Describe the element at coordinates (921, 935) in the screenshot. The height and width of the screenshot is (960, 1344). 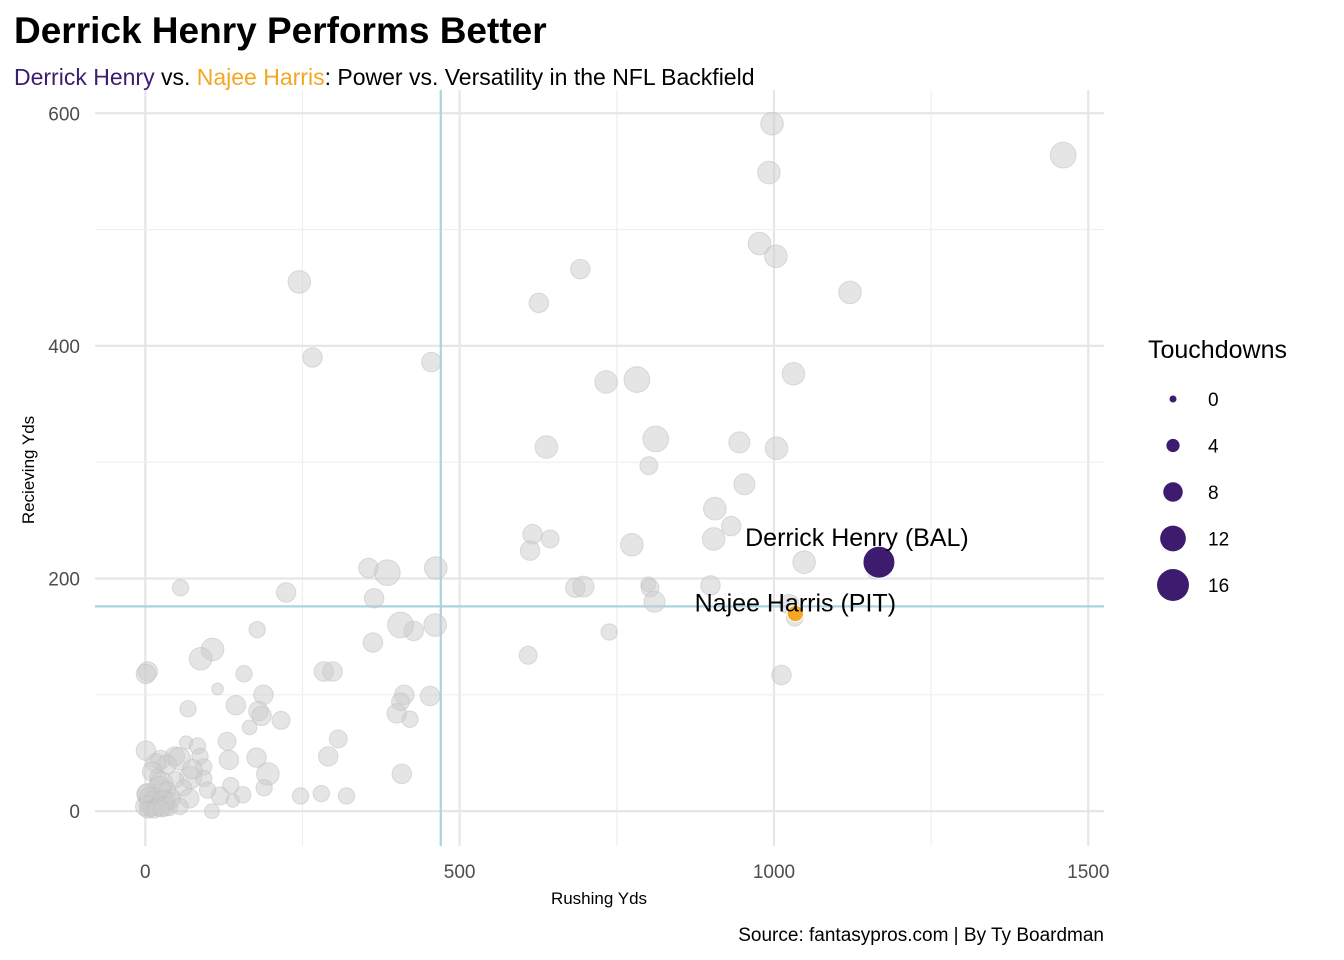
I see `source-caption: Source: fantasypros.com | By Ty Boardman` at that location.